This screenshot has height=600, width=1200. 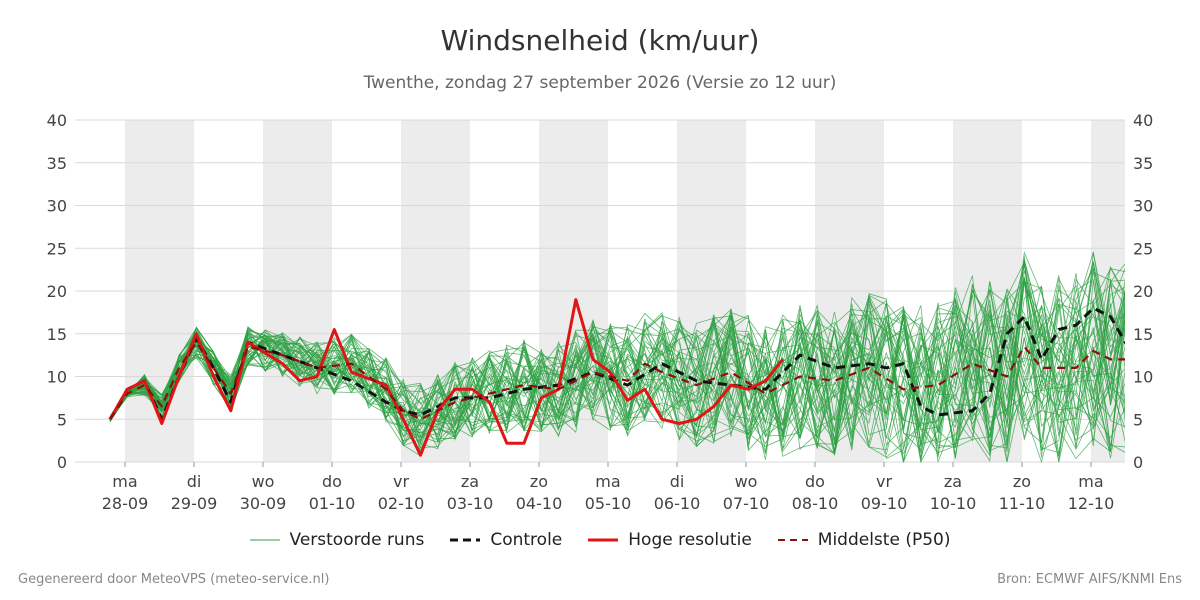 I want to click on x-tick-date: 08-10, so click(x=815, y=503).